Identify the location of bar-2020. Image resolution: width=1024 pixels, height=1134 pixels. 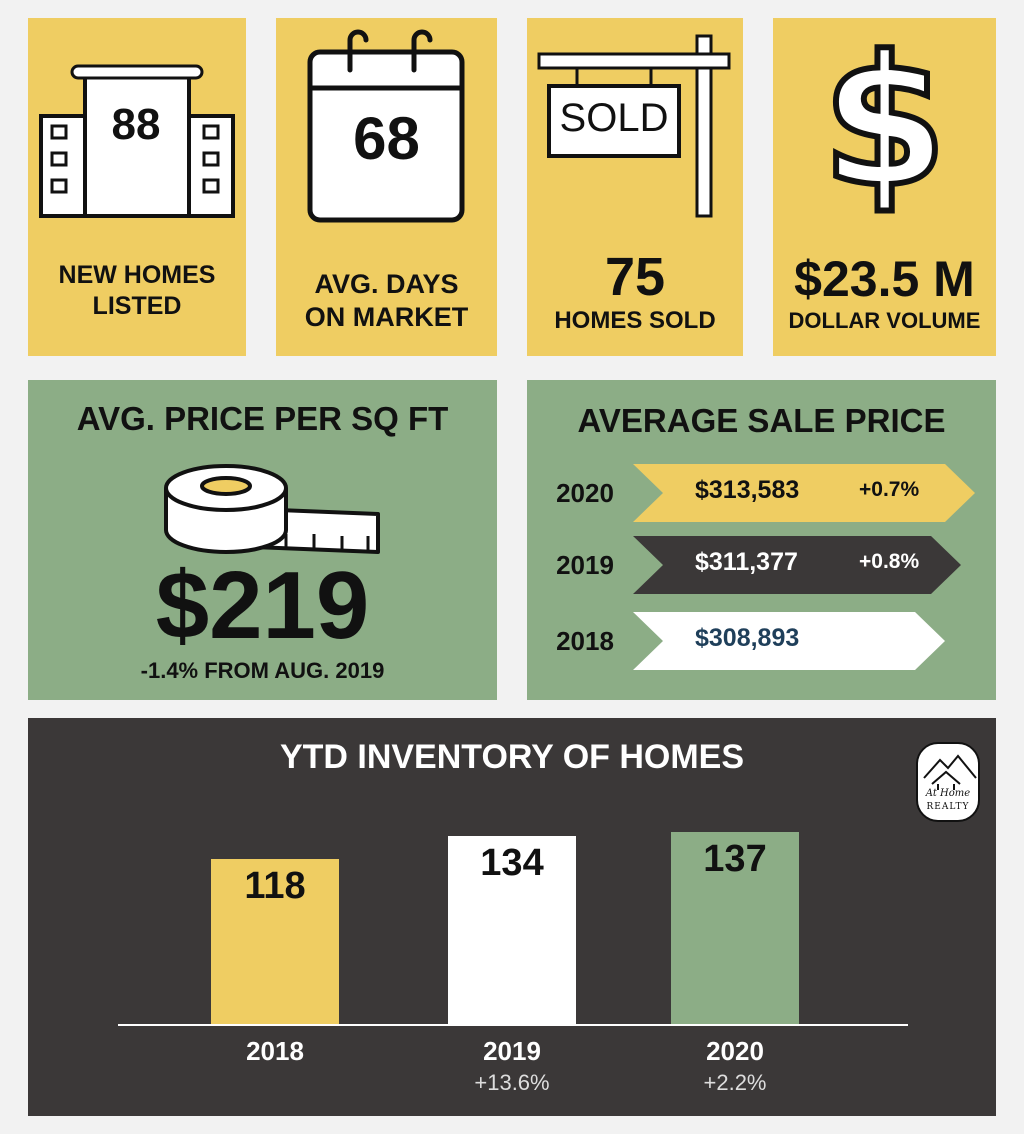
(735, 928).